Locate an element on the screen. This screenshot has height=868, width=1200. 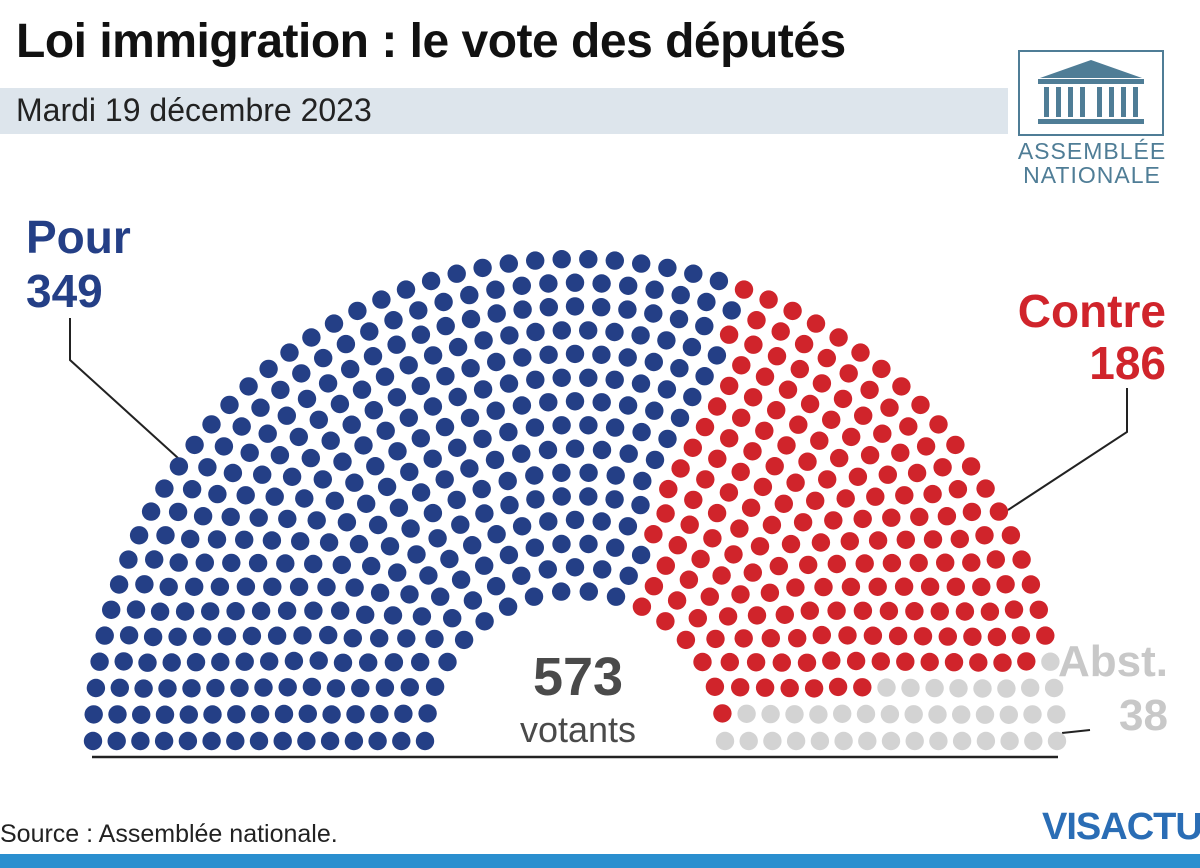
abst-value: 38 is located at coordinates (1143, 715).